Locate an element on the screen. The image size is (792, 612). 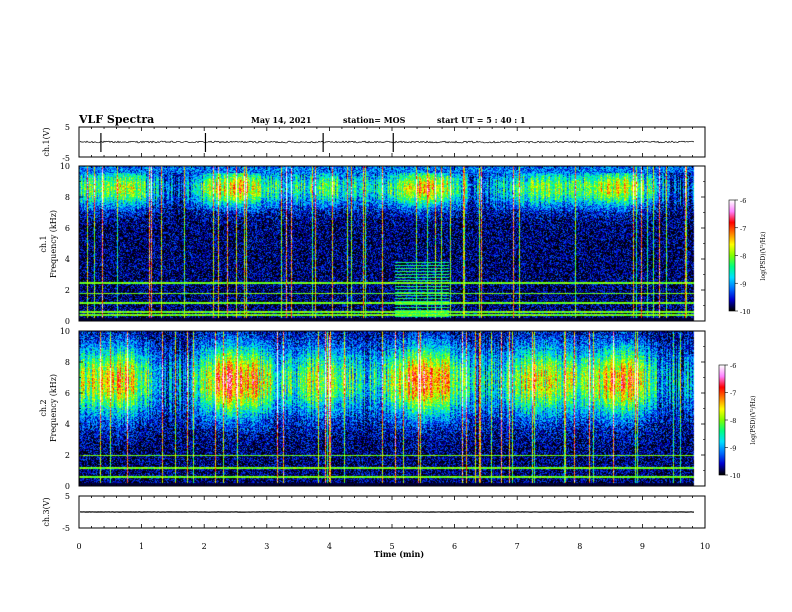
x-tick-label: 0 is located at coordinates (78, 546).